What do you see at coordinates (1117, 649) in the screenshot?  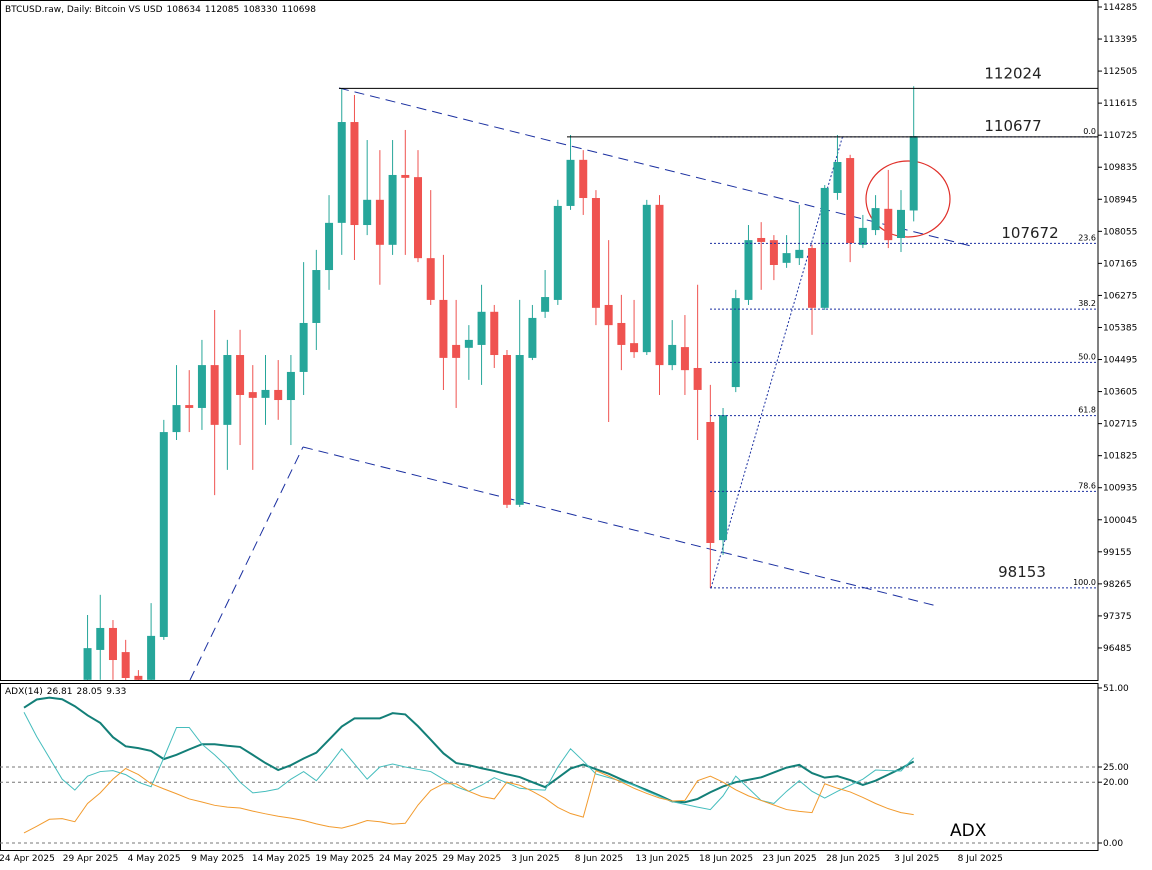 I see `y-tick-label: 96485` at bounding box center [1117, 649].